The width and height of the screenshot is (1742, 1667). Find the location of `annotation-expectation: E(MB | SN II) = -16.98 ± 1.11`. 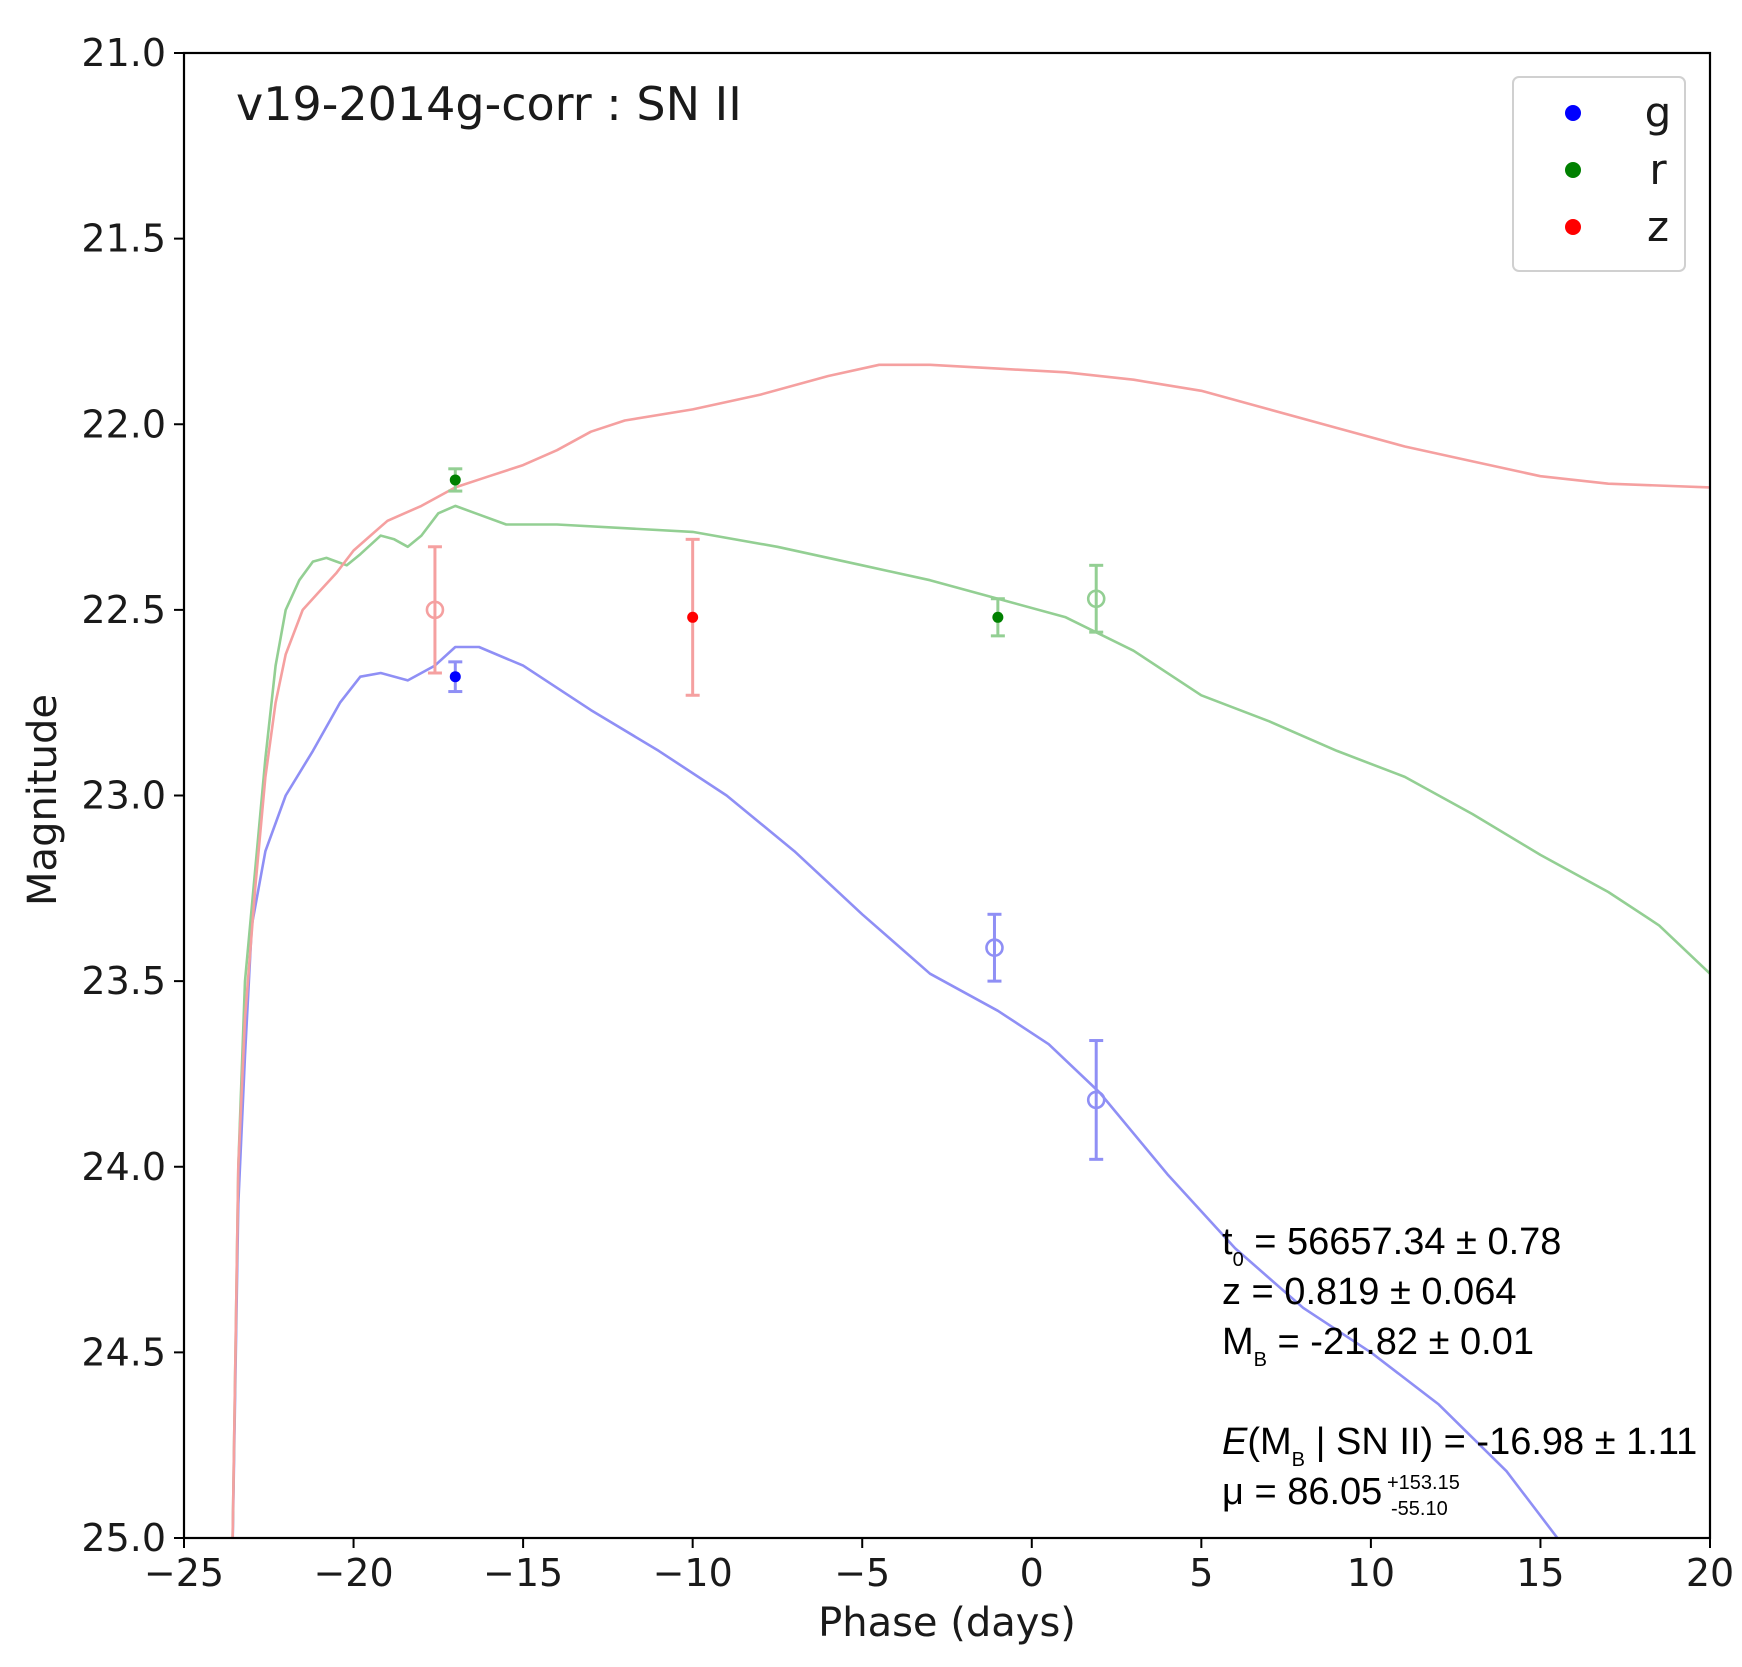

annotation-expectation: E(MB | SN II) = -16.98 ± 1.11 is located at coordinates (1459, 1446).